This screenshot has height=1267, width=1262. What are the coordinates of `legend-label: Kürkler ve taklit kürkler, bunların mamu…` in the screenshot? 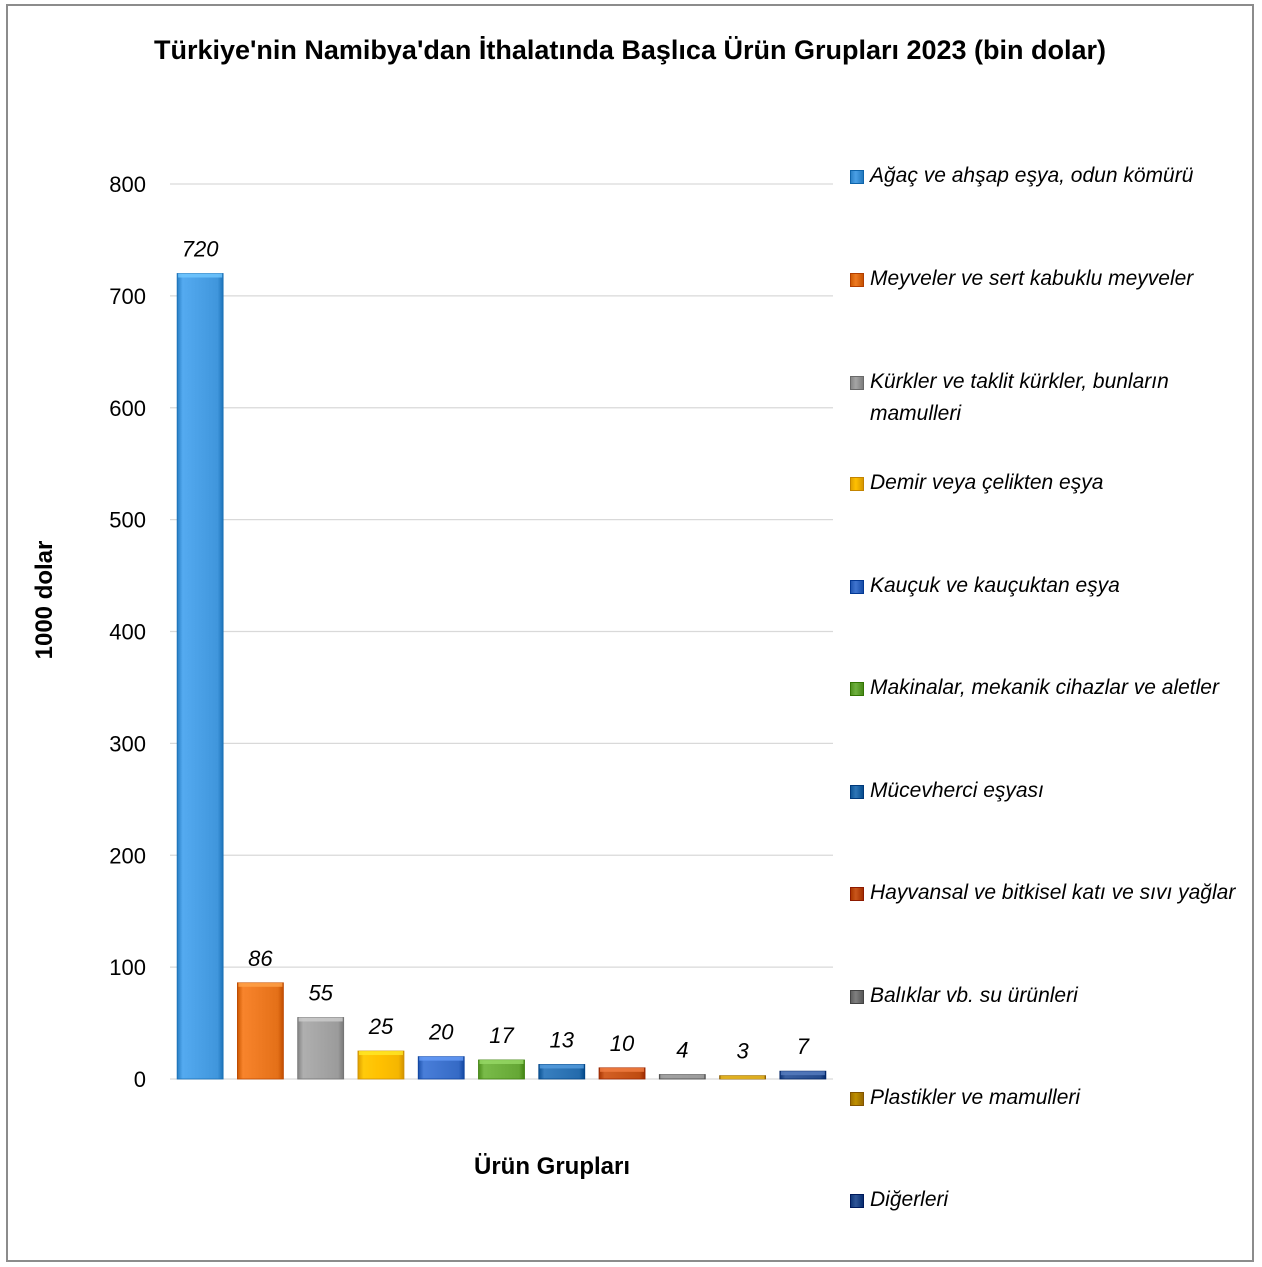 It's located at (1046, 398).